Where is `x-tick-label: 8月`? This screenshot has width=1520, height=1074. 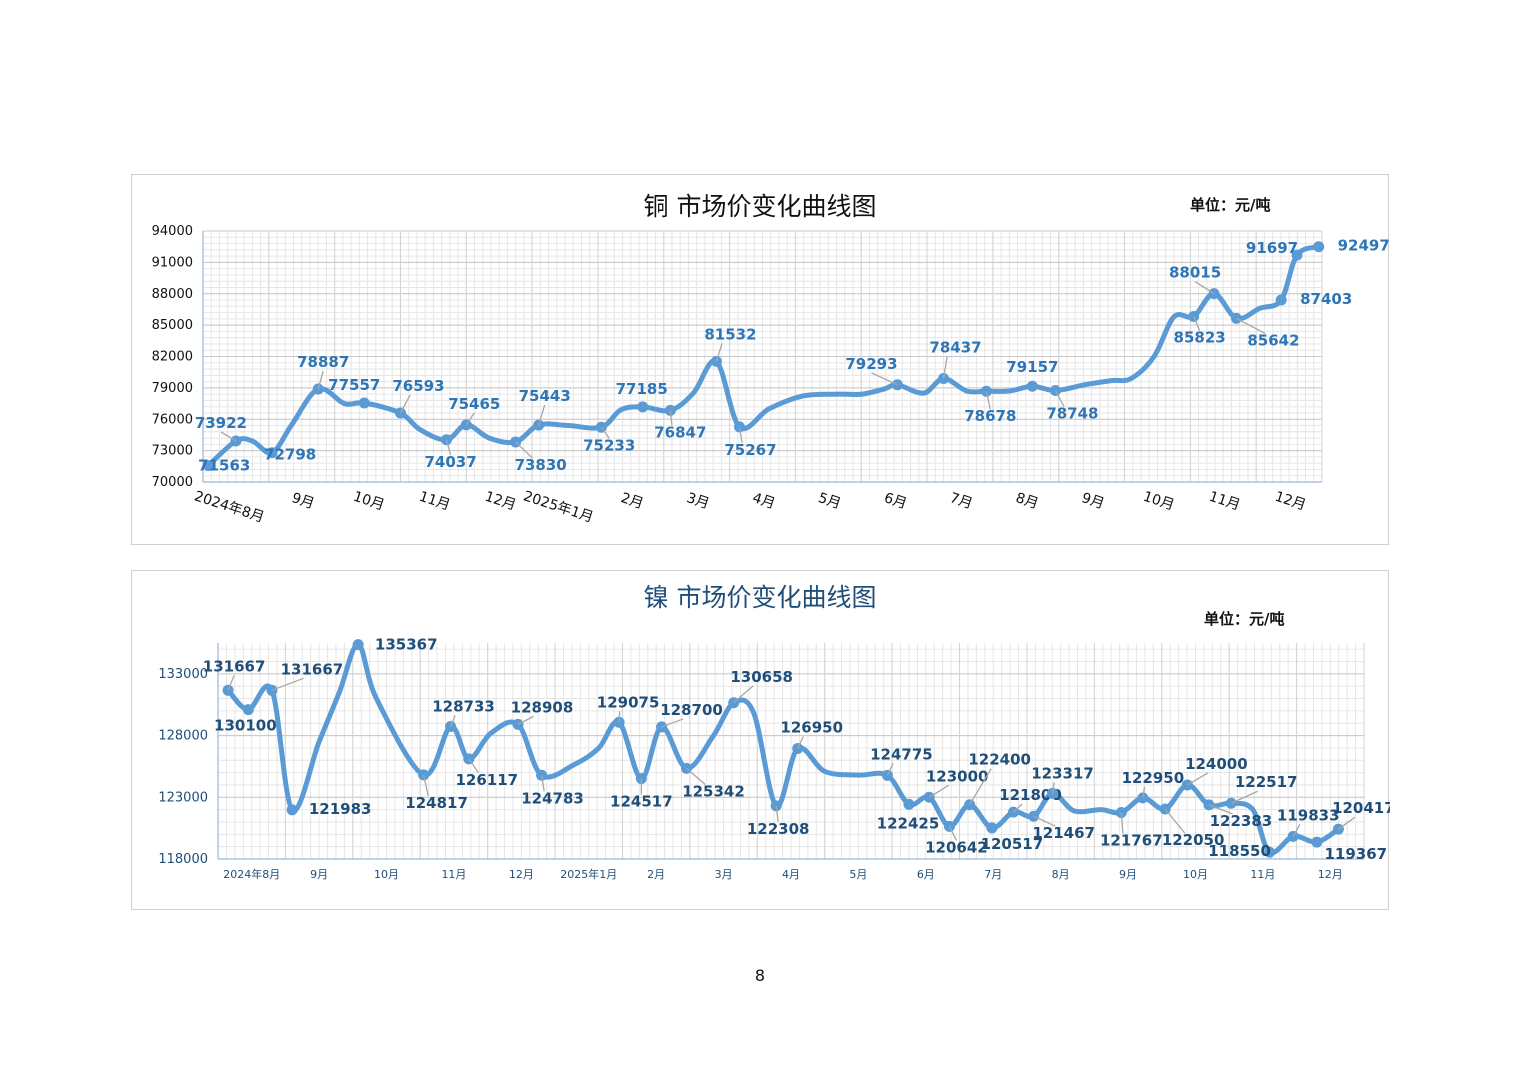
x-tick-label: 8月 is located at coordinates (1027, 501).